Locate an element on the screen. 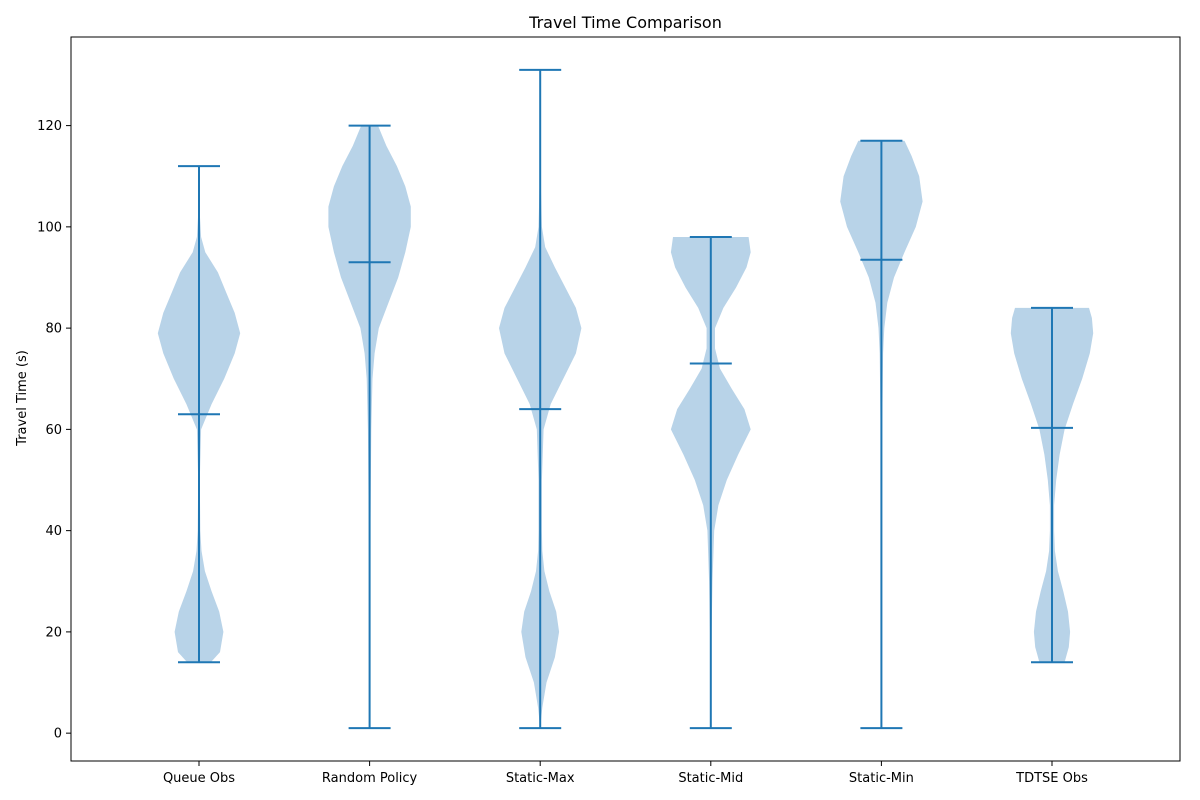 The width and height of the screenshot is (1200, 800). y-tick-label: 40 is located at coordinates (53, 531).